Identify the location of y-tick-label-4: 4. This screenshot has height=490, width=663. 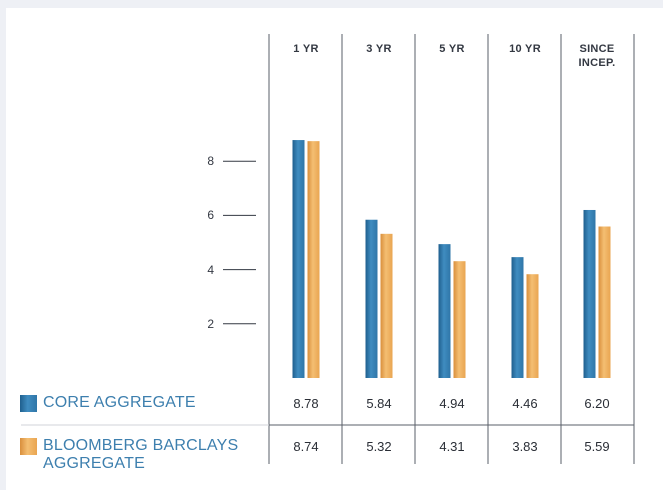
(210, 269).